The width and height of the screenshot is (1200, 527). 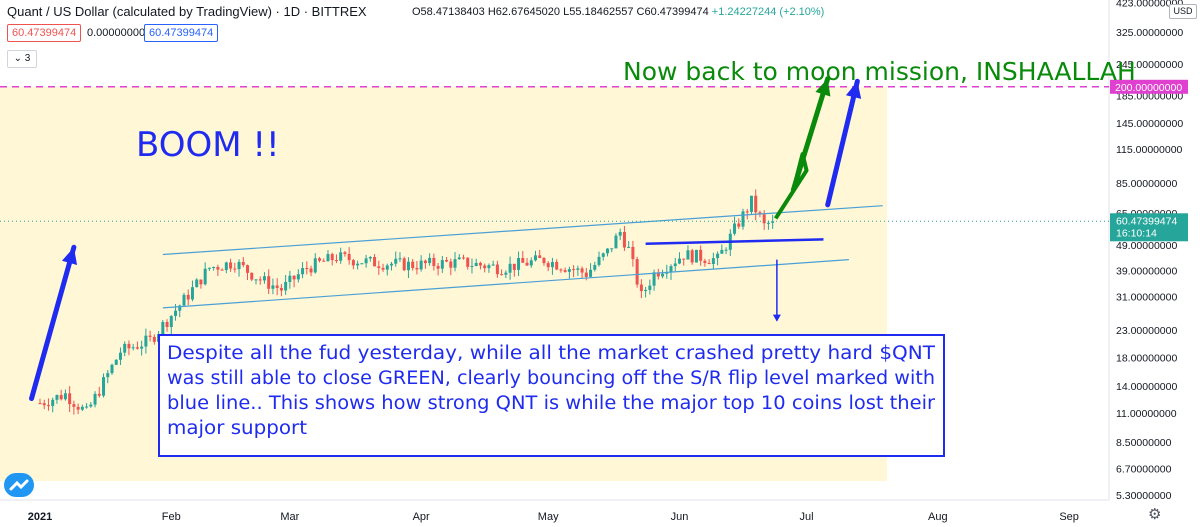 What do you see at coordinates (181, 33) in the screenshot?
I see `buy-button: 60.47399474` at bounding box center [181, 33].